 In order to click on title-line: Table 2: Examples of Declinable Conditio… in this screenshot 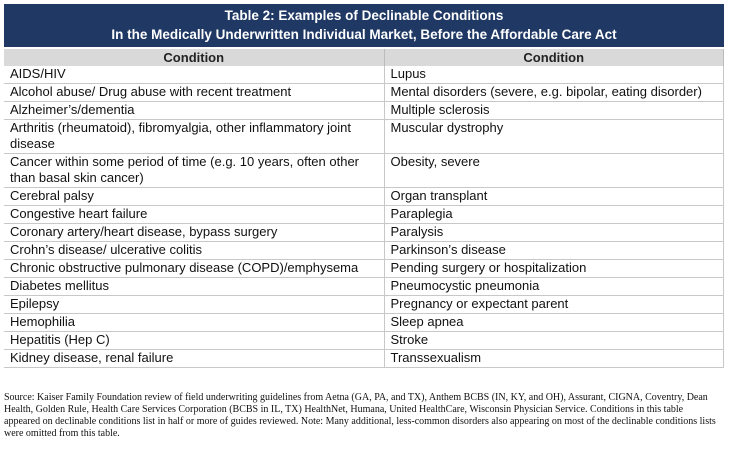, I will do `click(364, 15)`.